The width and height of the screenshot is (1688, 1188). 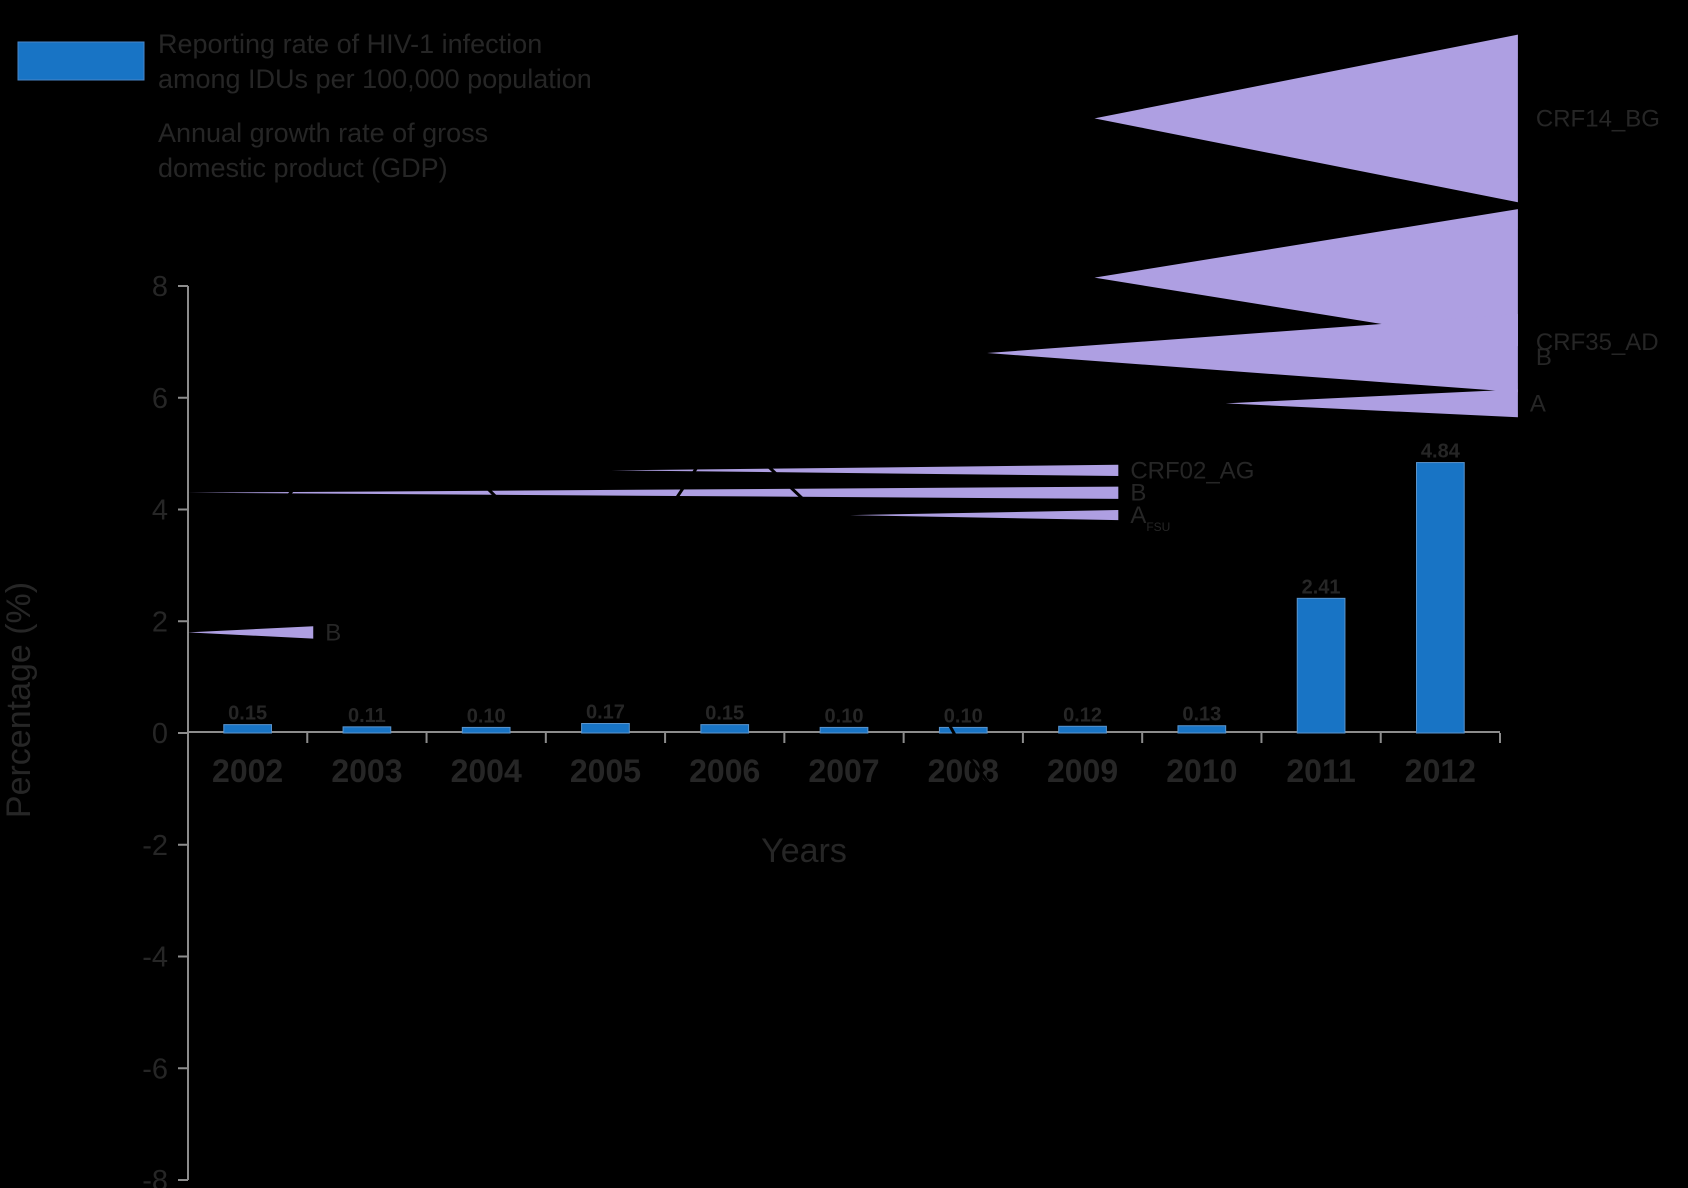 What do you see at coordinates (605, 713) in the screenshot?
I see `bar-value-label: 0.17` at bounding box center [605, 713].